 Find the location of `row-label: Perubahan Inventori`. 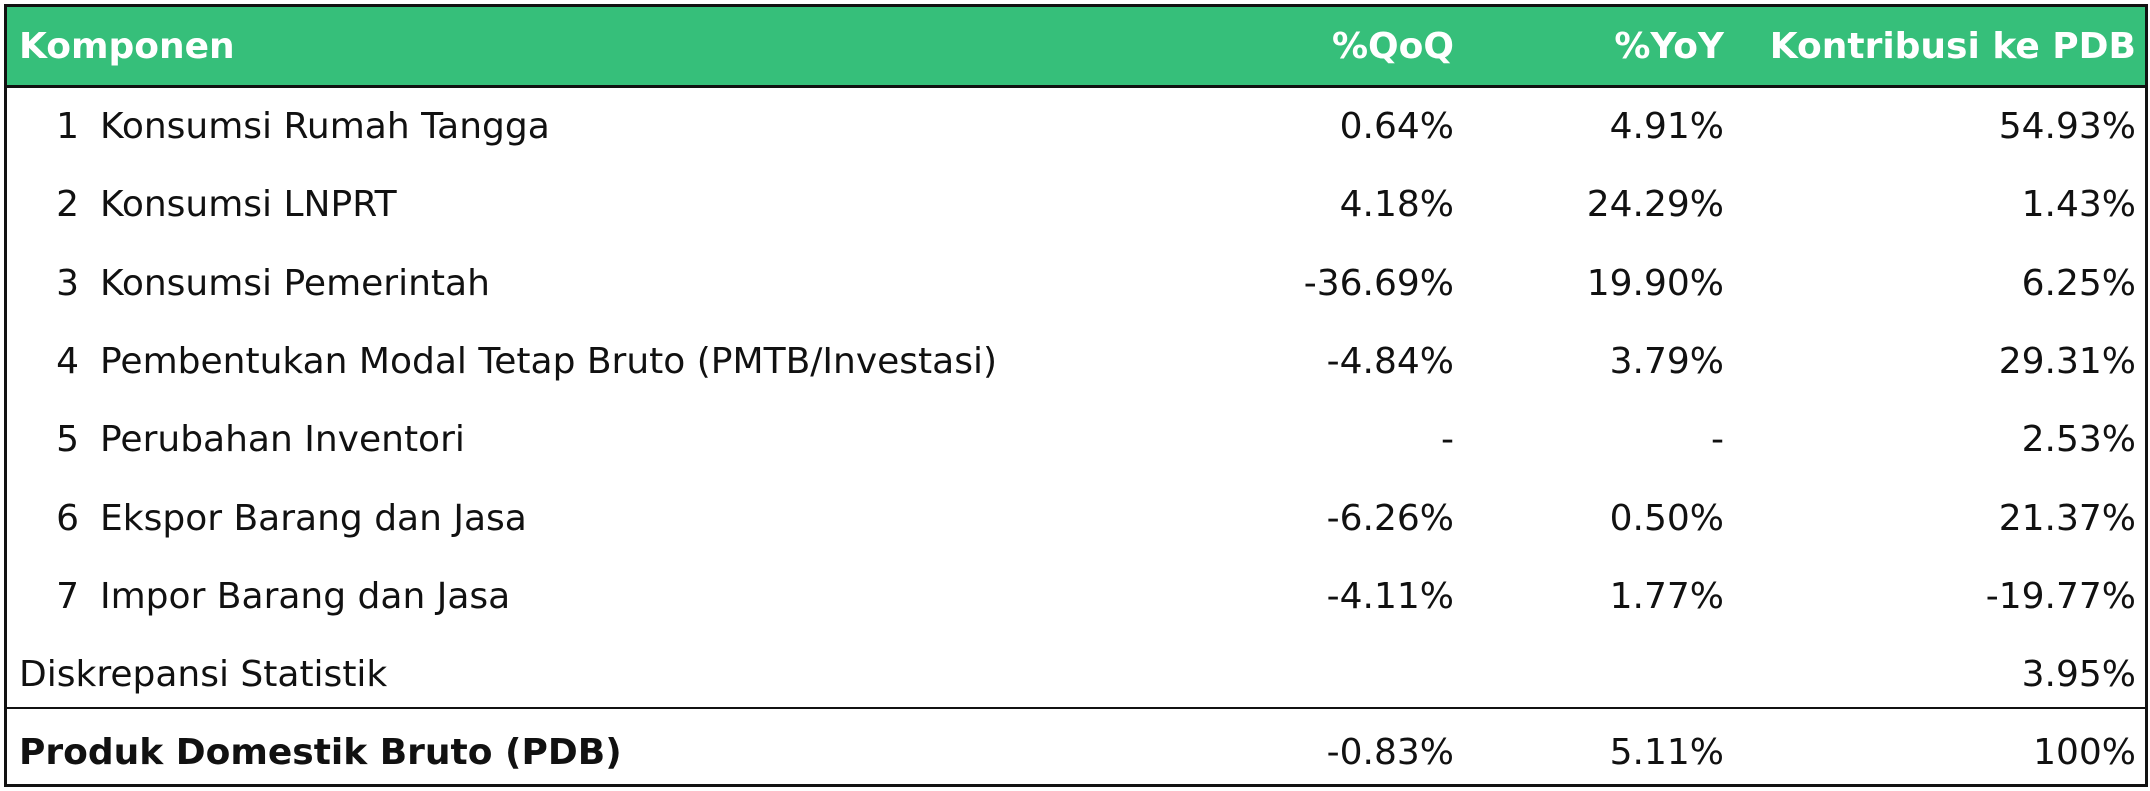

row-label: Perubahan Inventori is located at coordinates (282, 440).